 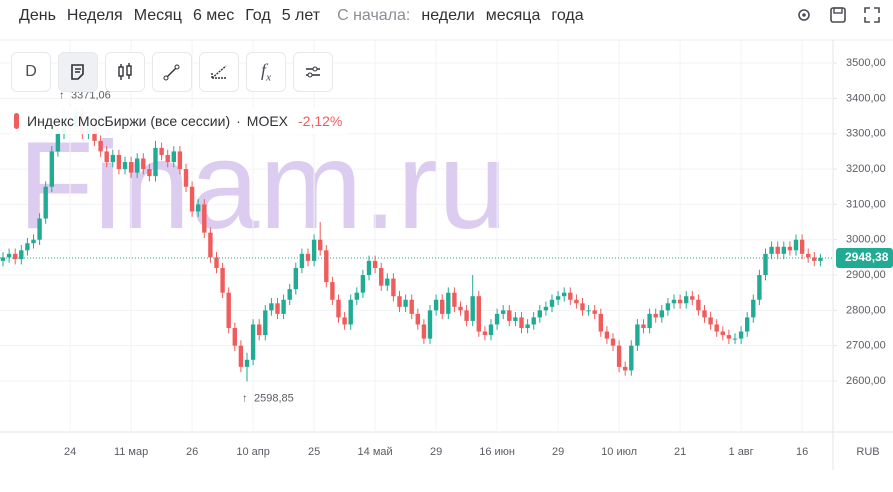 What do you see at coordinates (70, 452) in the screenshot?
I see `x-tick-label: 24` at bounding box center [70, 452].